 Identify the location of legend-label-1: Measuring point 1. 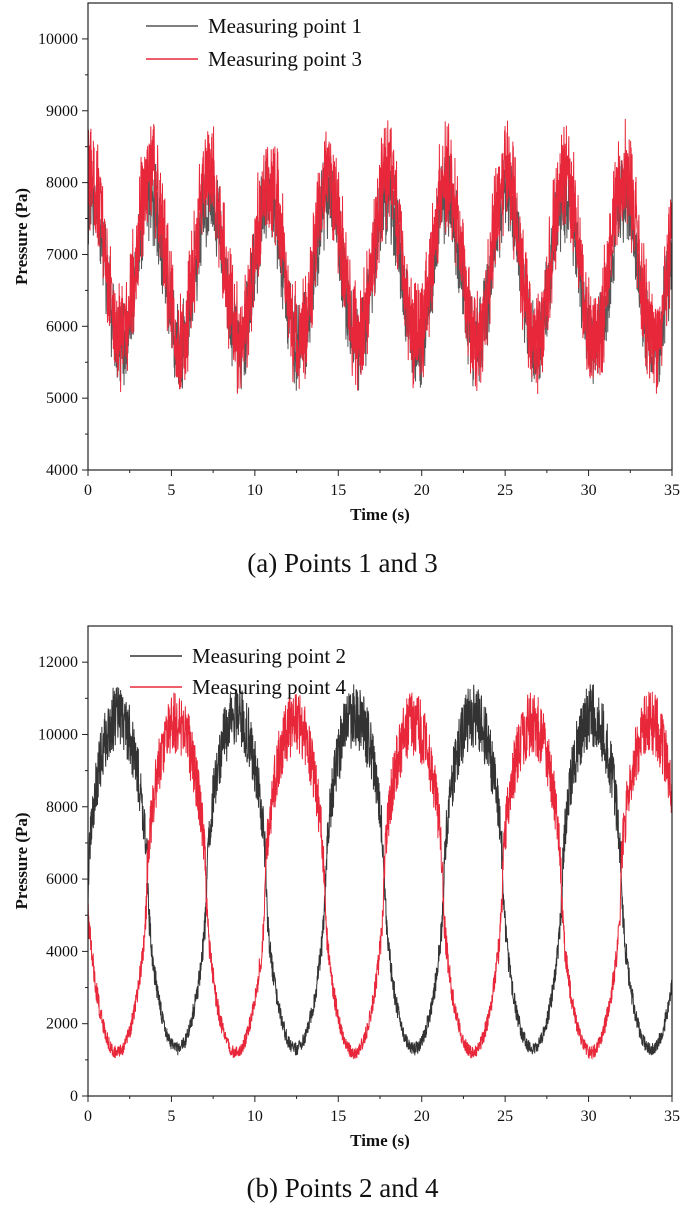
(285, 26).